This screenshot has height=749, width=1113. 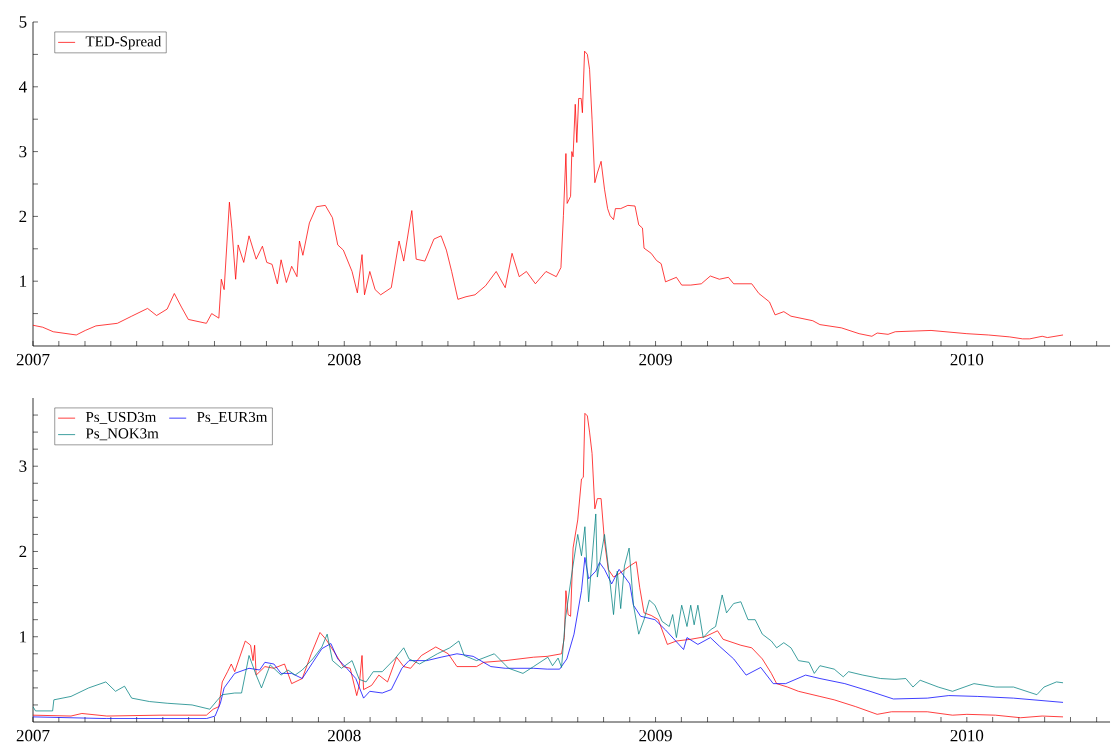 I want to click on legend-label: Ps_NOK3m, so click(x=122, y=434).